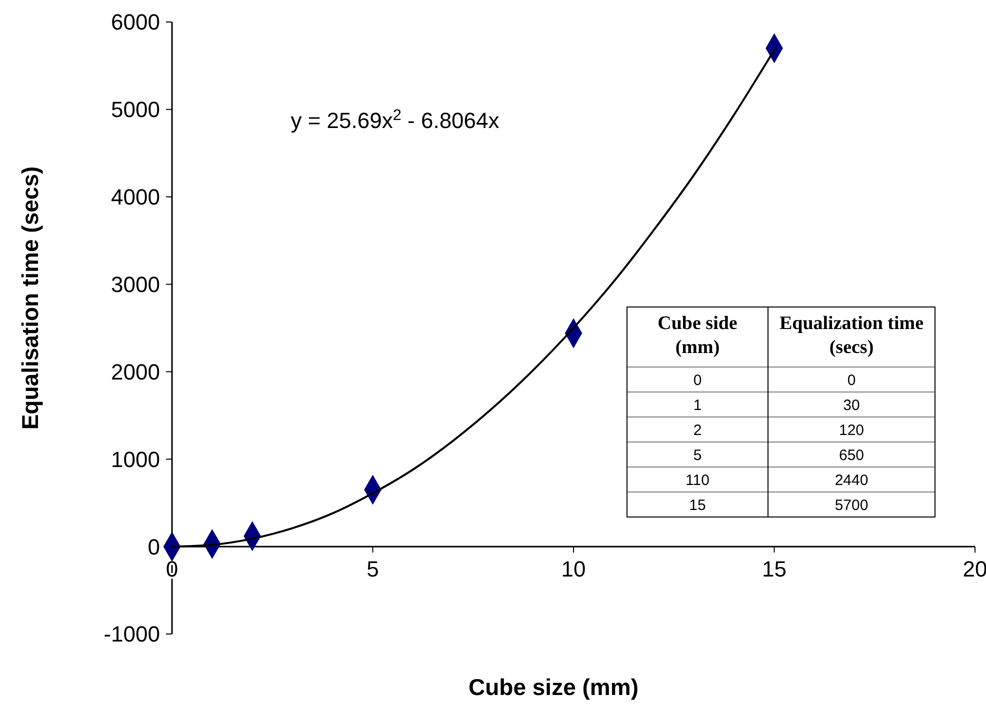 The width and height of the screenshot is (986, 705). What do you see at coordinates (851, 455) in the screenshot?
I see `annotation: 650` at bounding box center [851, 455].